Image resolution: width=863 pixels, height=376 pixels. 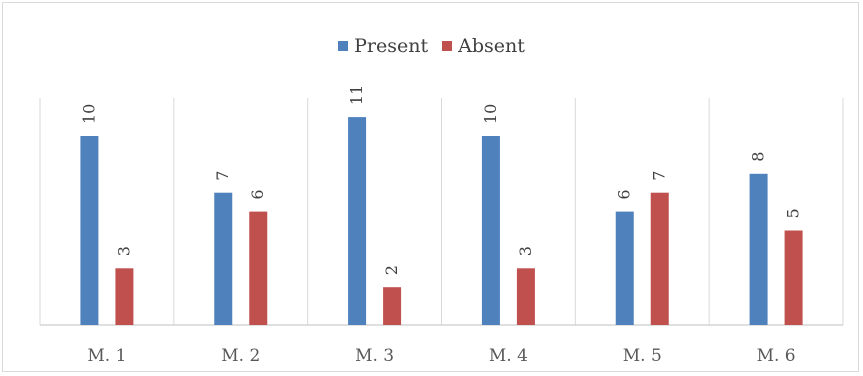 What do you see at coordinates (659, 176) in the screenshot?
I see `data-label-absent-5: 7` at bounding box center [659, 176].